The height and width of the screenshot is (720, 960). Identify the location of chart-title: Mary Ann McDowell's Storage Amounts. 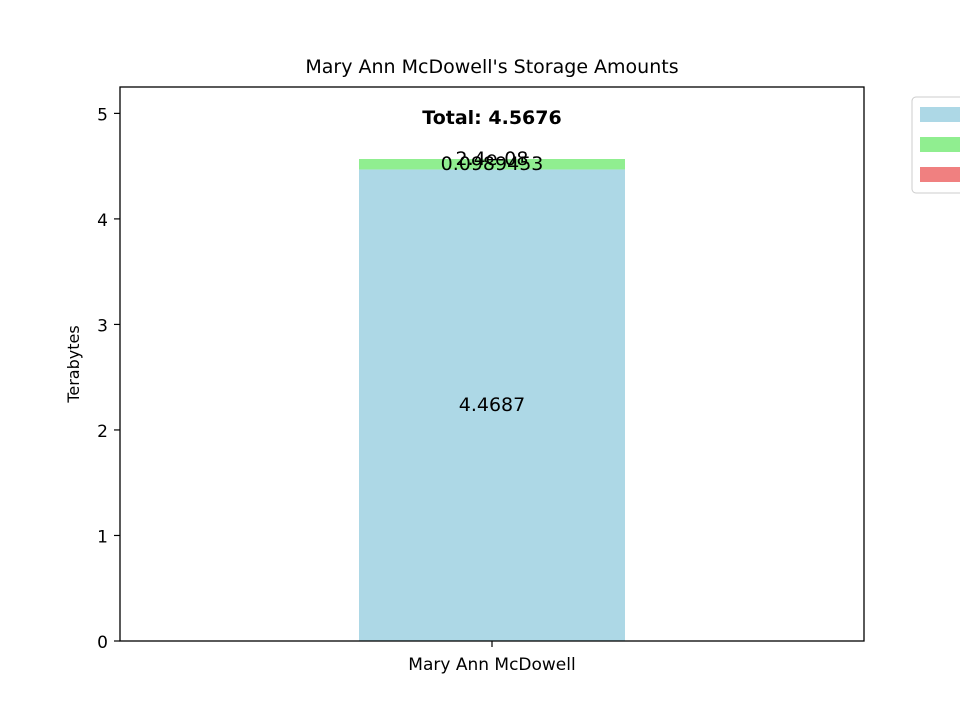
(491, 67).